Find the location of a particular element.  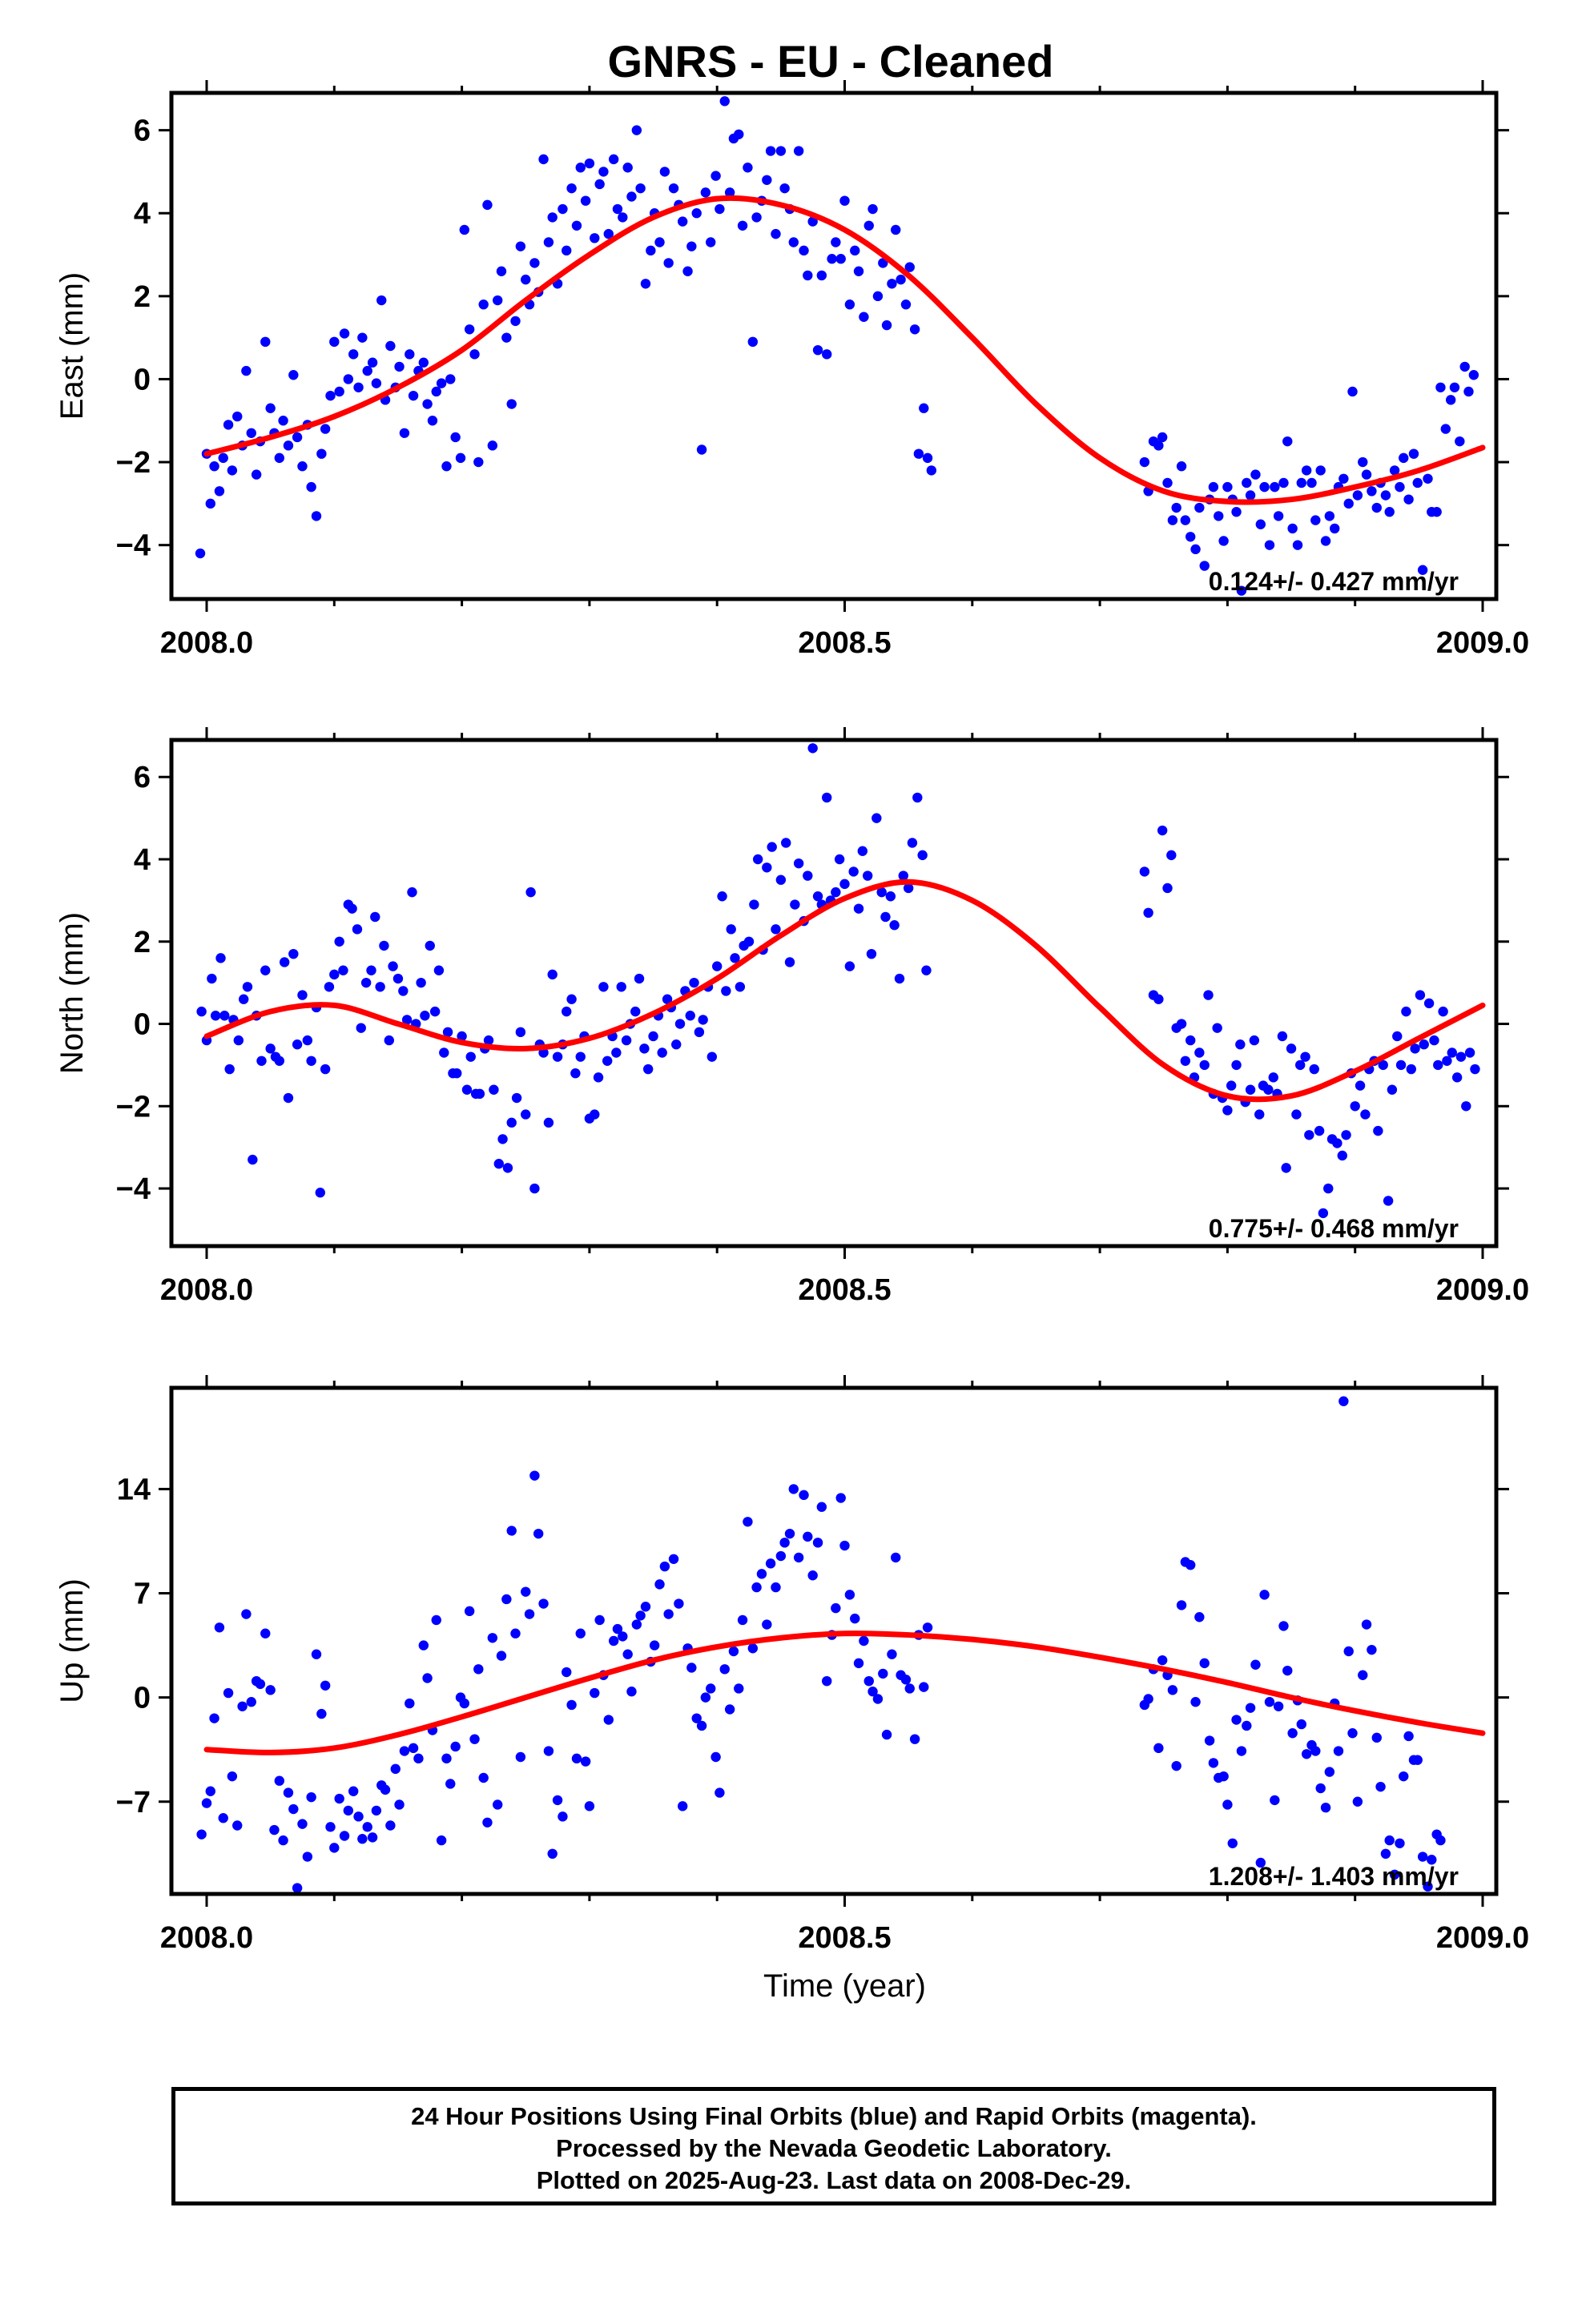

y-tick-label: 0 is located at coordinates (142, 379).